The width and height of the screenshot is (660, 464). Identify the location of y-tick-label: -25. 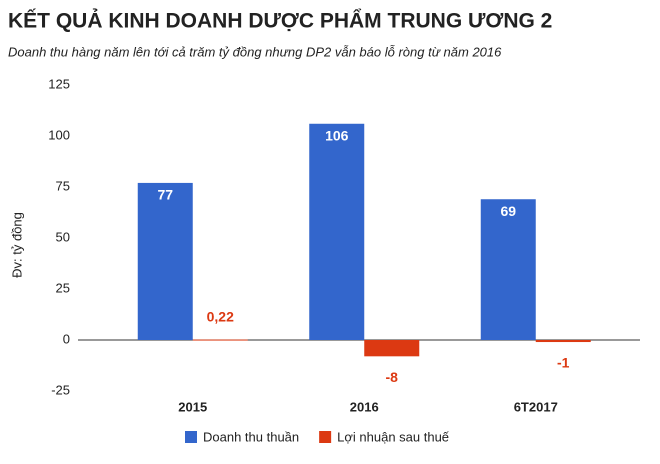
(60, 389).